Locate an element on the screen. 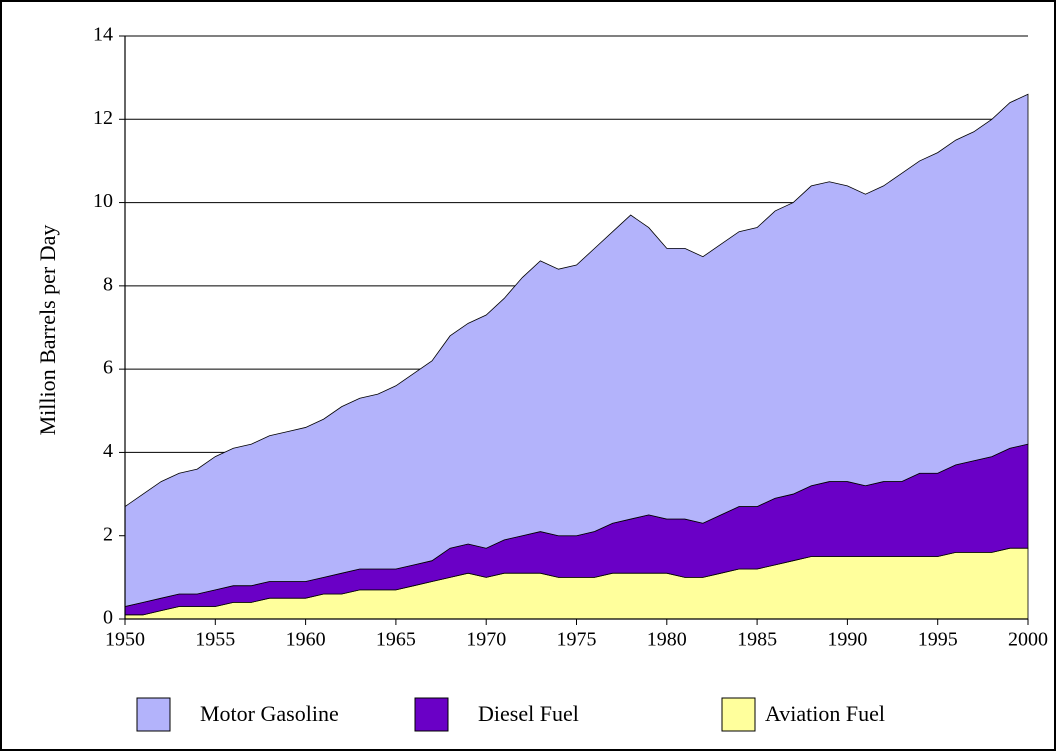 Image resolution: width=1056 pixels, height=751 pixels. x-tick-label: 1995 is located at coordinates (938, 640).